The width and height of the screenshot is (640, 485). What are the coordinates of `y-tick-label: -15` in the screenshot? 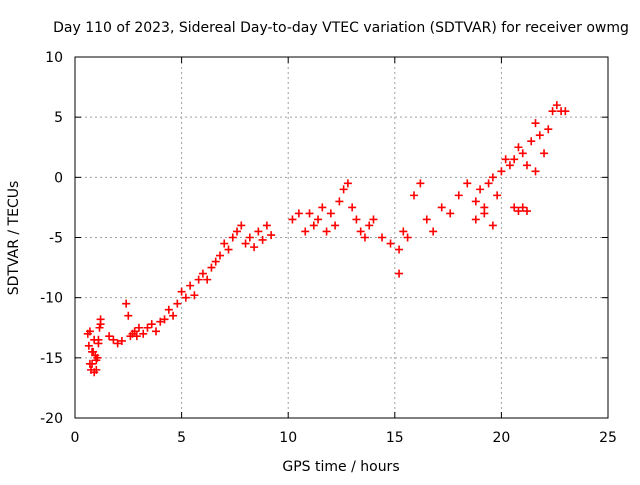 It's located at (51, 359).